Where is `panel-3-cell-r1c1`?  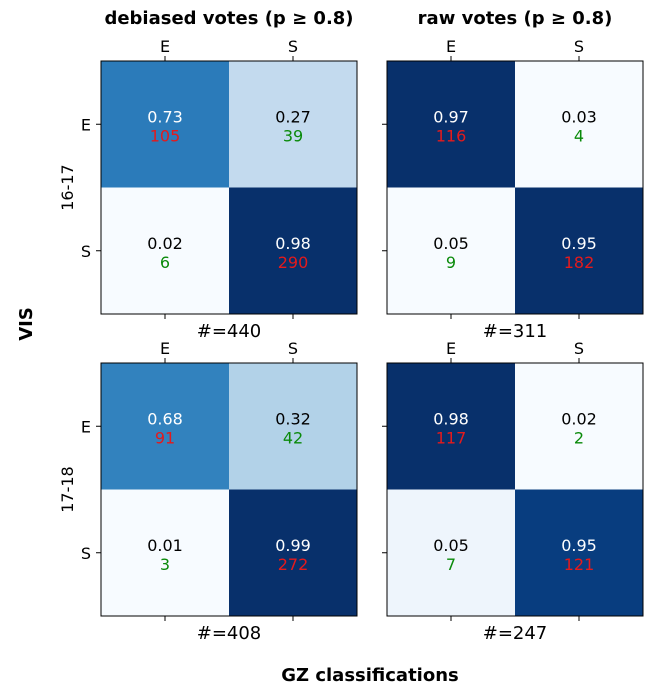 panel-3-cell-r1c1 is located at coordinates (165, 426).